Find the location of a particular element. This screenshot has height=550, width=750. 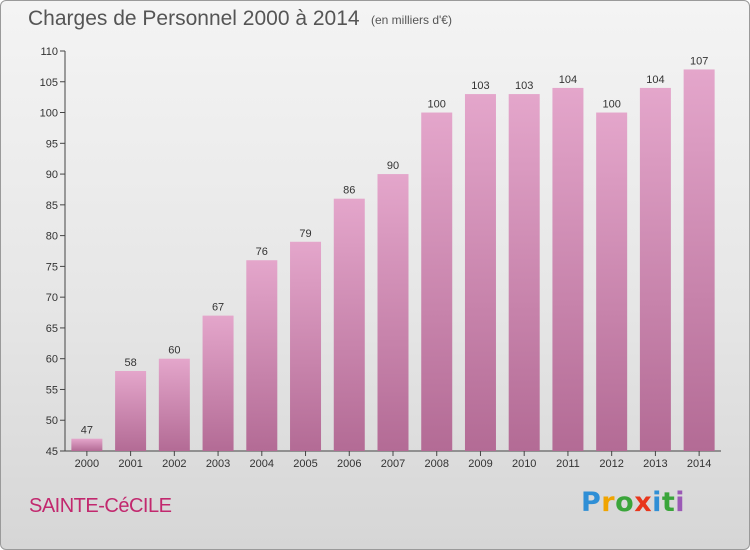

proxiti-logo: Proxiti is located at coordinates (633, 502).